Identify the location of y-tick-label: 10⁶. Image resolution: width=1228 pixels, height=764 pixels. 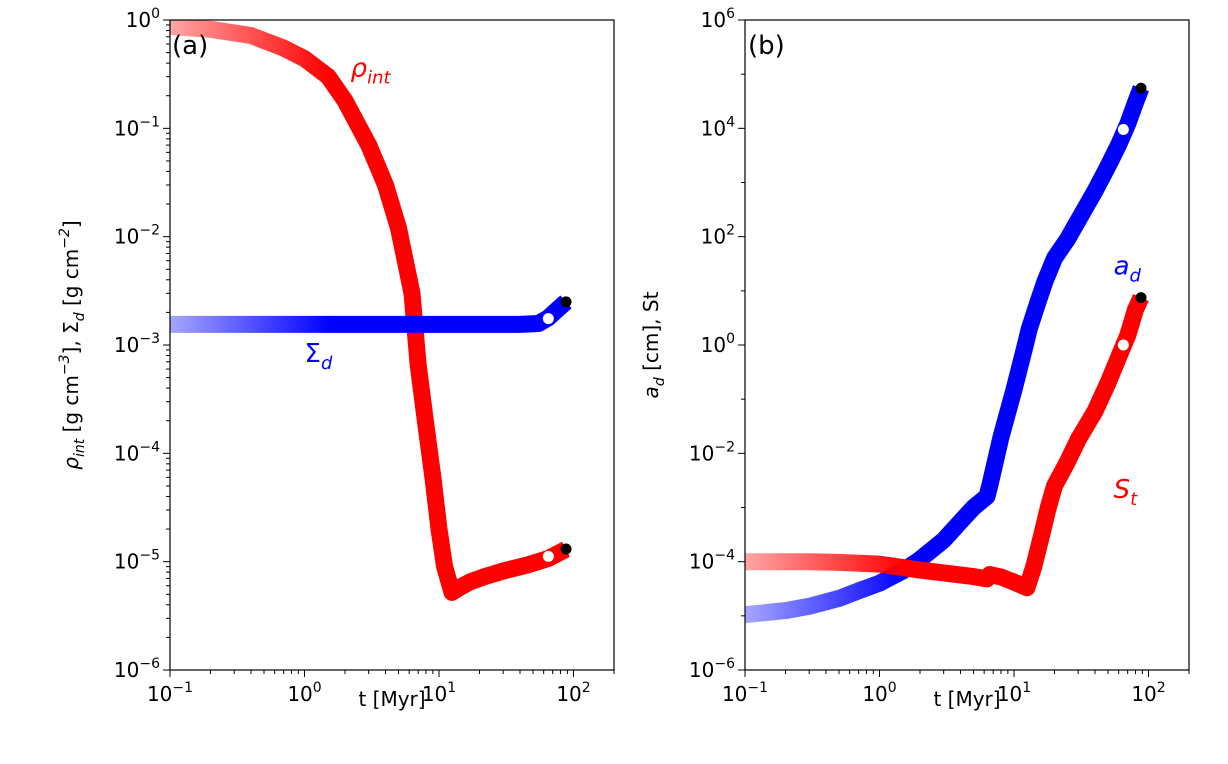
(718, 19).